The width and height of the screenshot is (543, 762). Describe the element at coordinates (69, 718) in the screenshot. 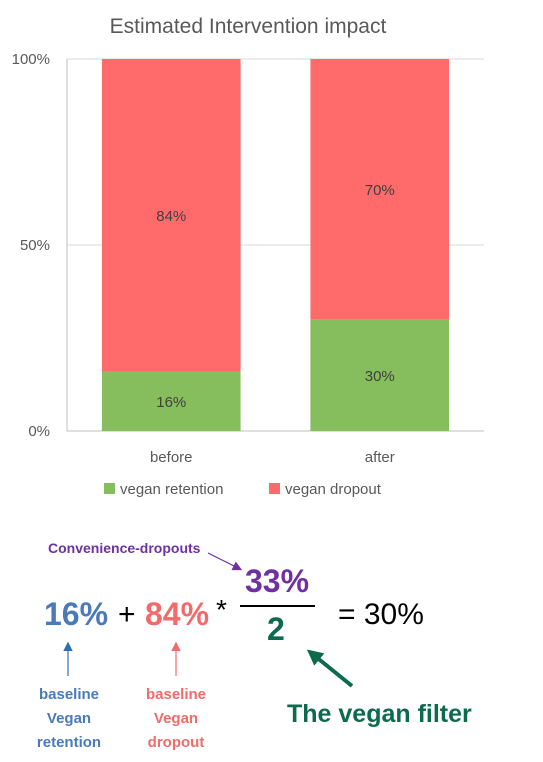

I see `baseline-retention-label: baseline Vegan retention` at that location.